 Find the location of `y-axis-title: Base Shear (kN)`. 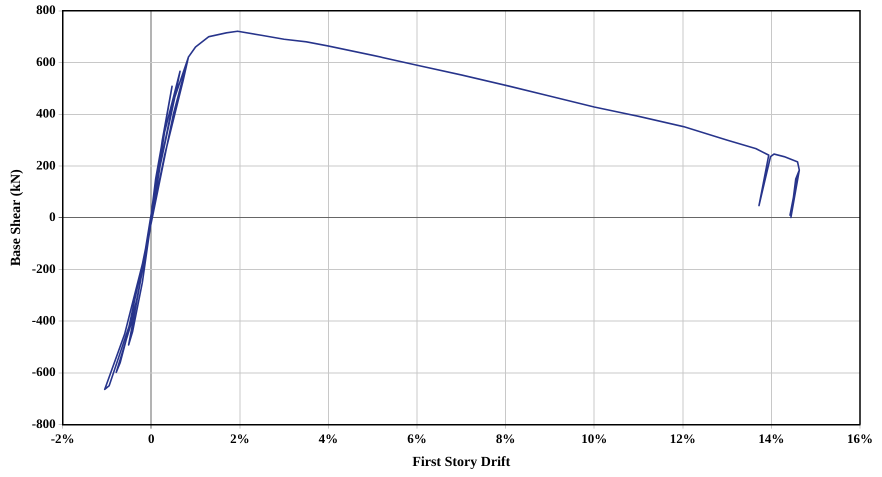

y-axis-title: Base Shear (kN) is located at coordinates (16, 217).